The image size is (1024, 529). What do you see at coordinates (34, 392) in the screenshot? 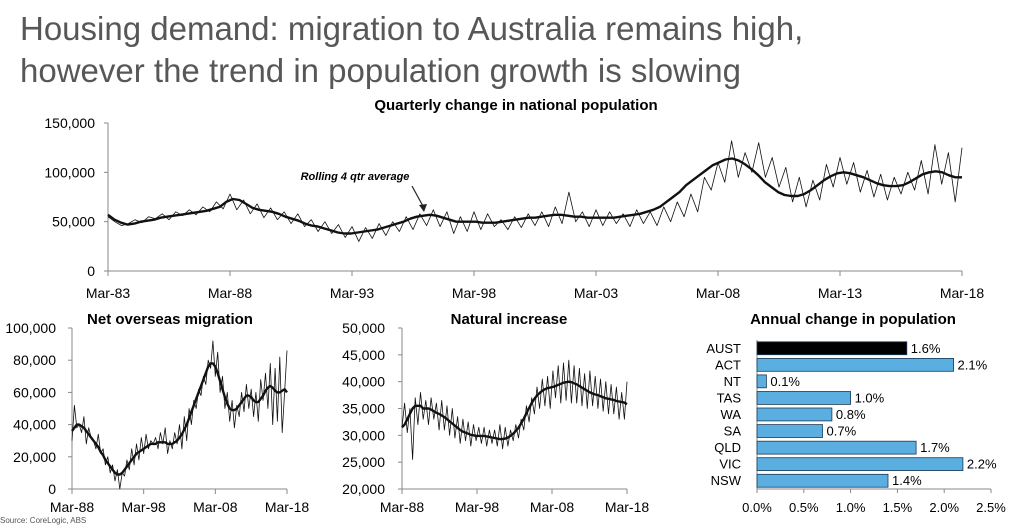
I see `y-tick-label: 60,000` at bounding box center [34, 392].